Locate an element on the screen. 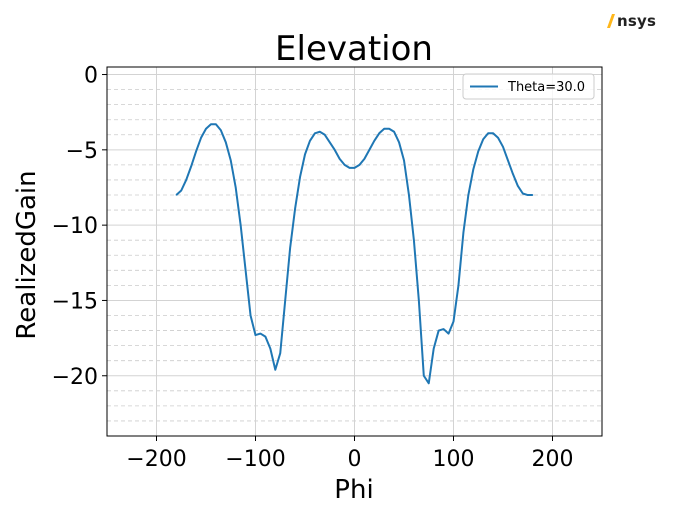 The image size is (673, 514). y-tick-label: −15 is located at coordinates (75, 301).